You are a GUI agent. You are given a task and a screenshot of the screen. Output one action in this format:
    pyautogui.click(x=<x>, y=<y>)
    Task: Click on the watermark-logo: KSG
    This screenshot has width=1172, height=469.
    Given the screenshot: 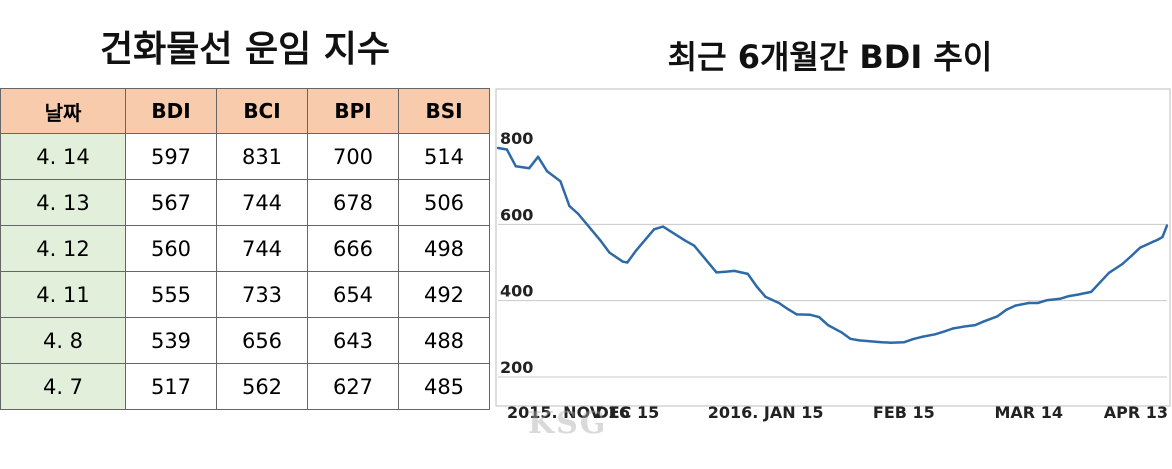 What is the action you would take?
    pyautogui.click(x=568, y=423)
    